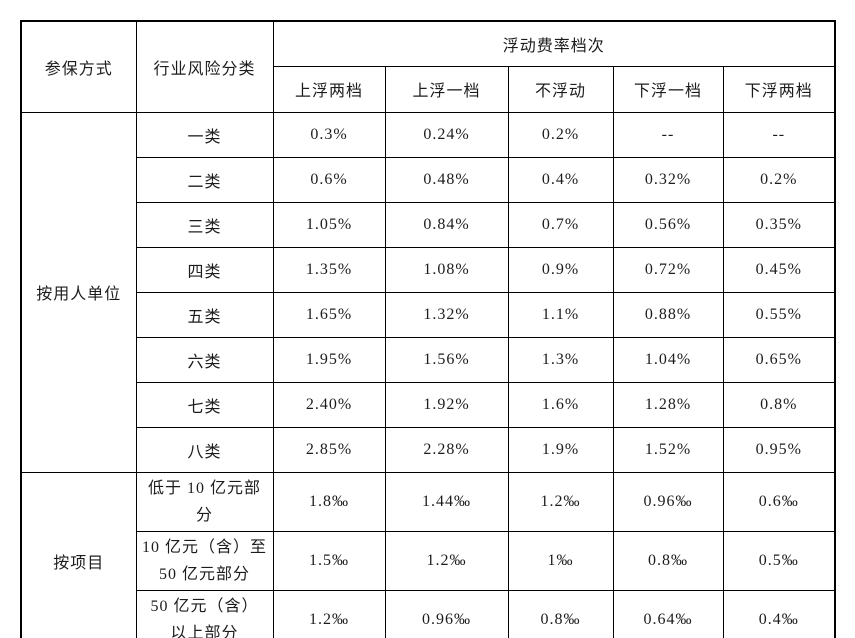 This screenshot has width=855, height=638. I want to click on rate-cell: 0.4‰, so click(779, 614).